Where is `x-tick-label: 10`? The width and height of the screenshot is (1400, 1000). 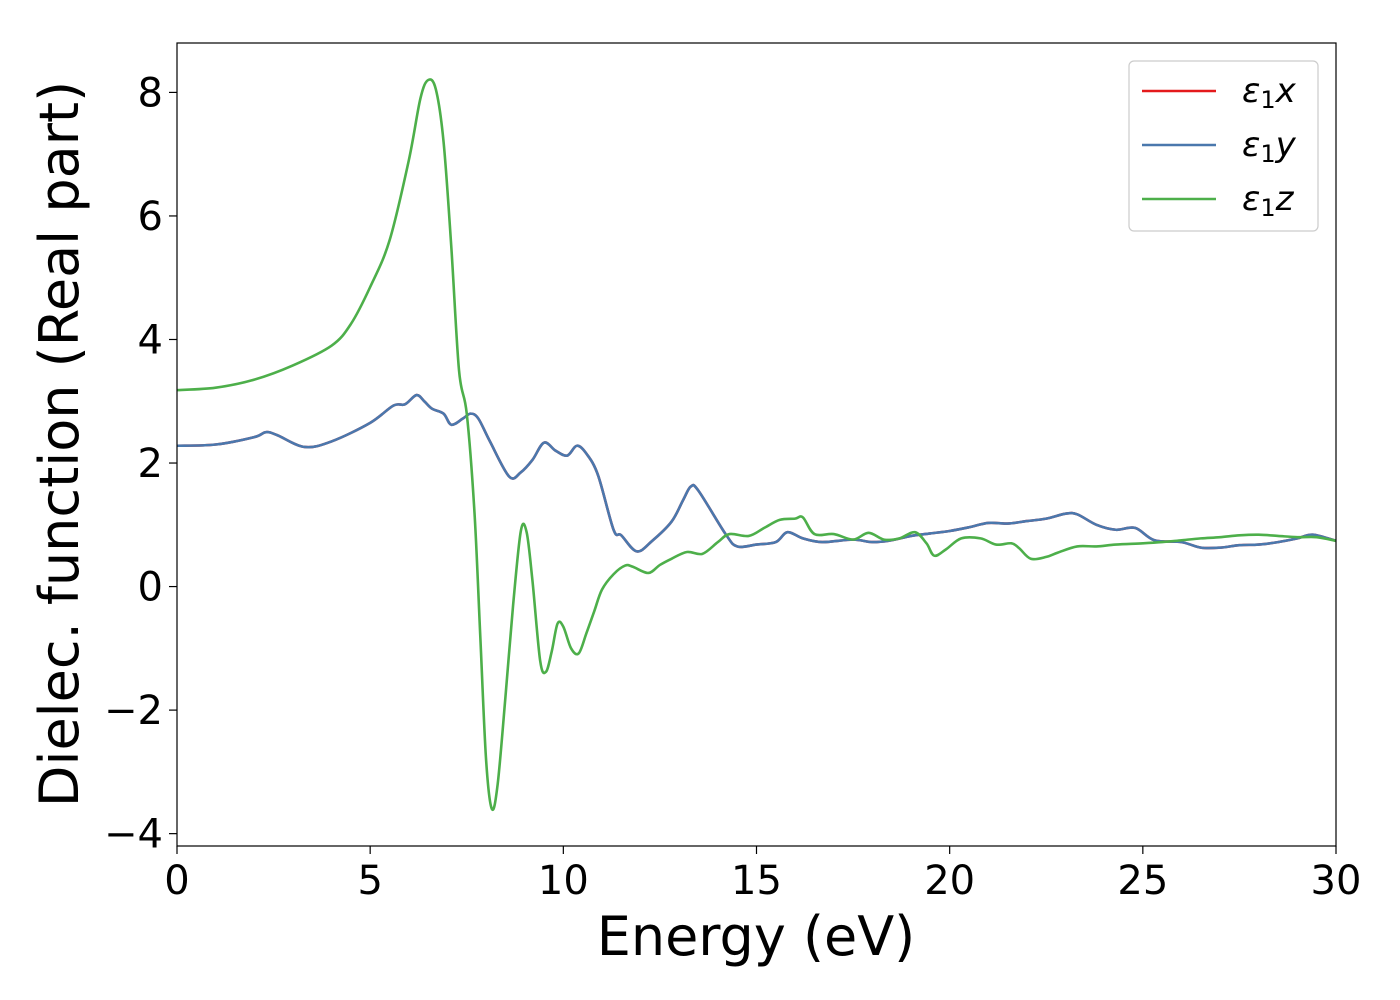 x-tick-label: 10 is located at coordinates (563, 881).